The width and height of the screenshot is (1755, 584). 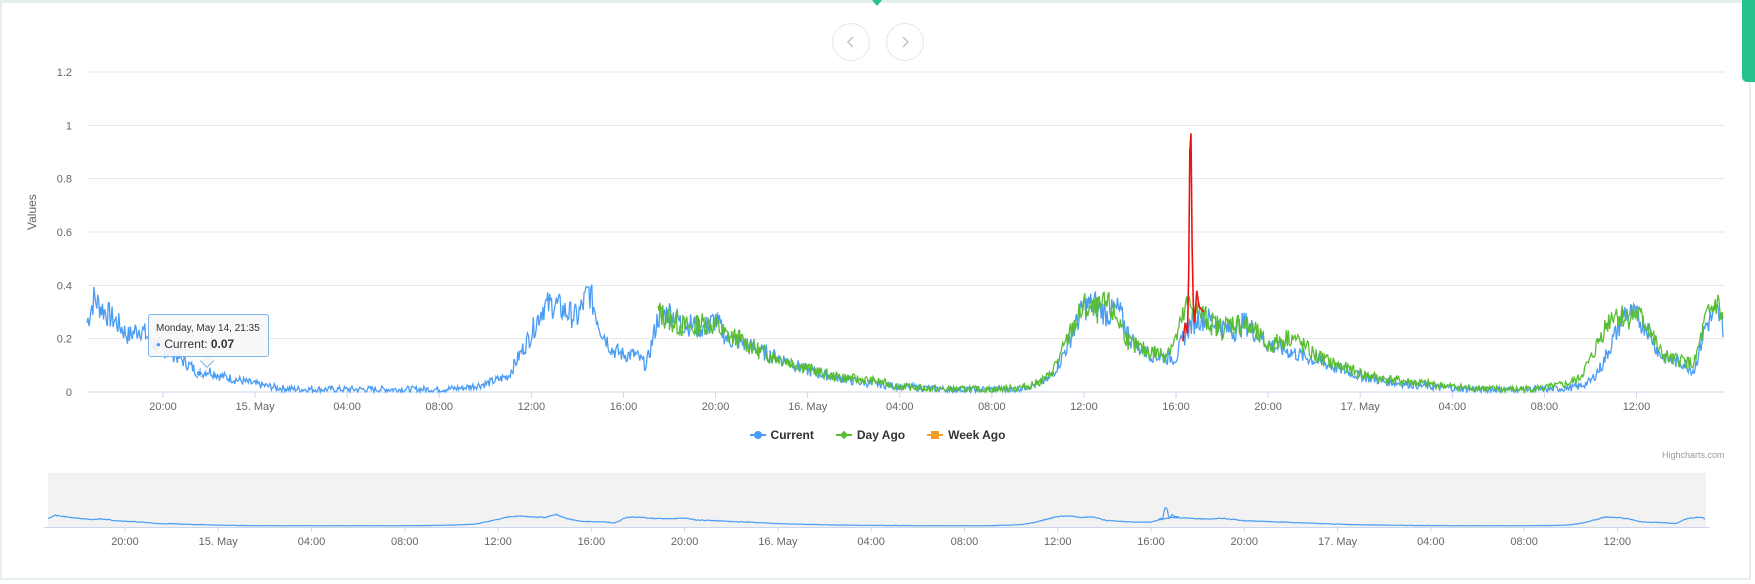 I want to click on y-tick-label: 0.4, so click(x=64, y=286).